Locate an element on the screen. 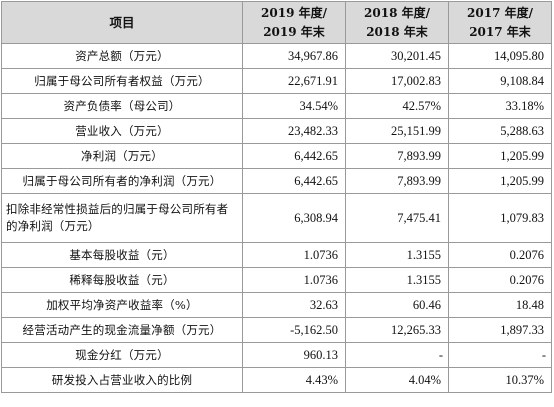  cell-2019: 4.43% is located at coordinates (294, 380).